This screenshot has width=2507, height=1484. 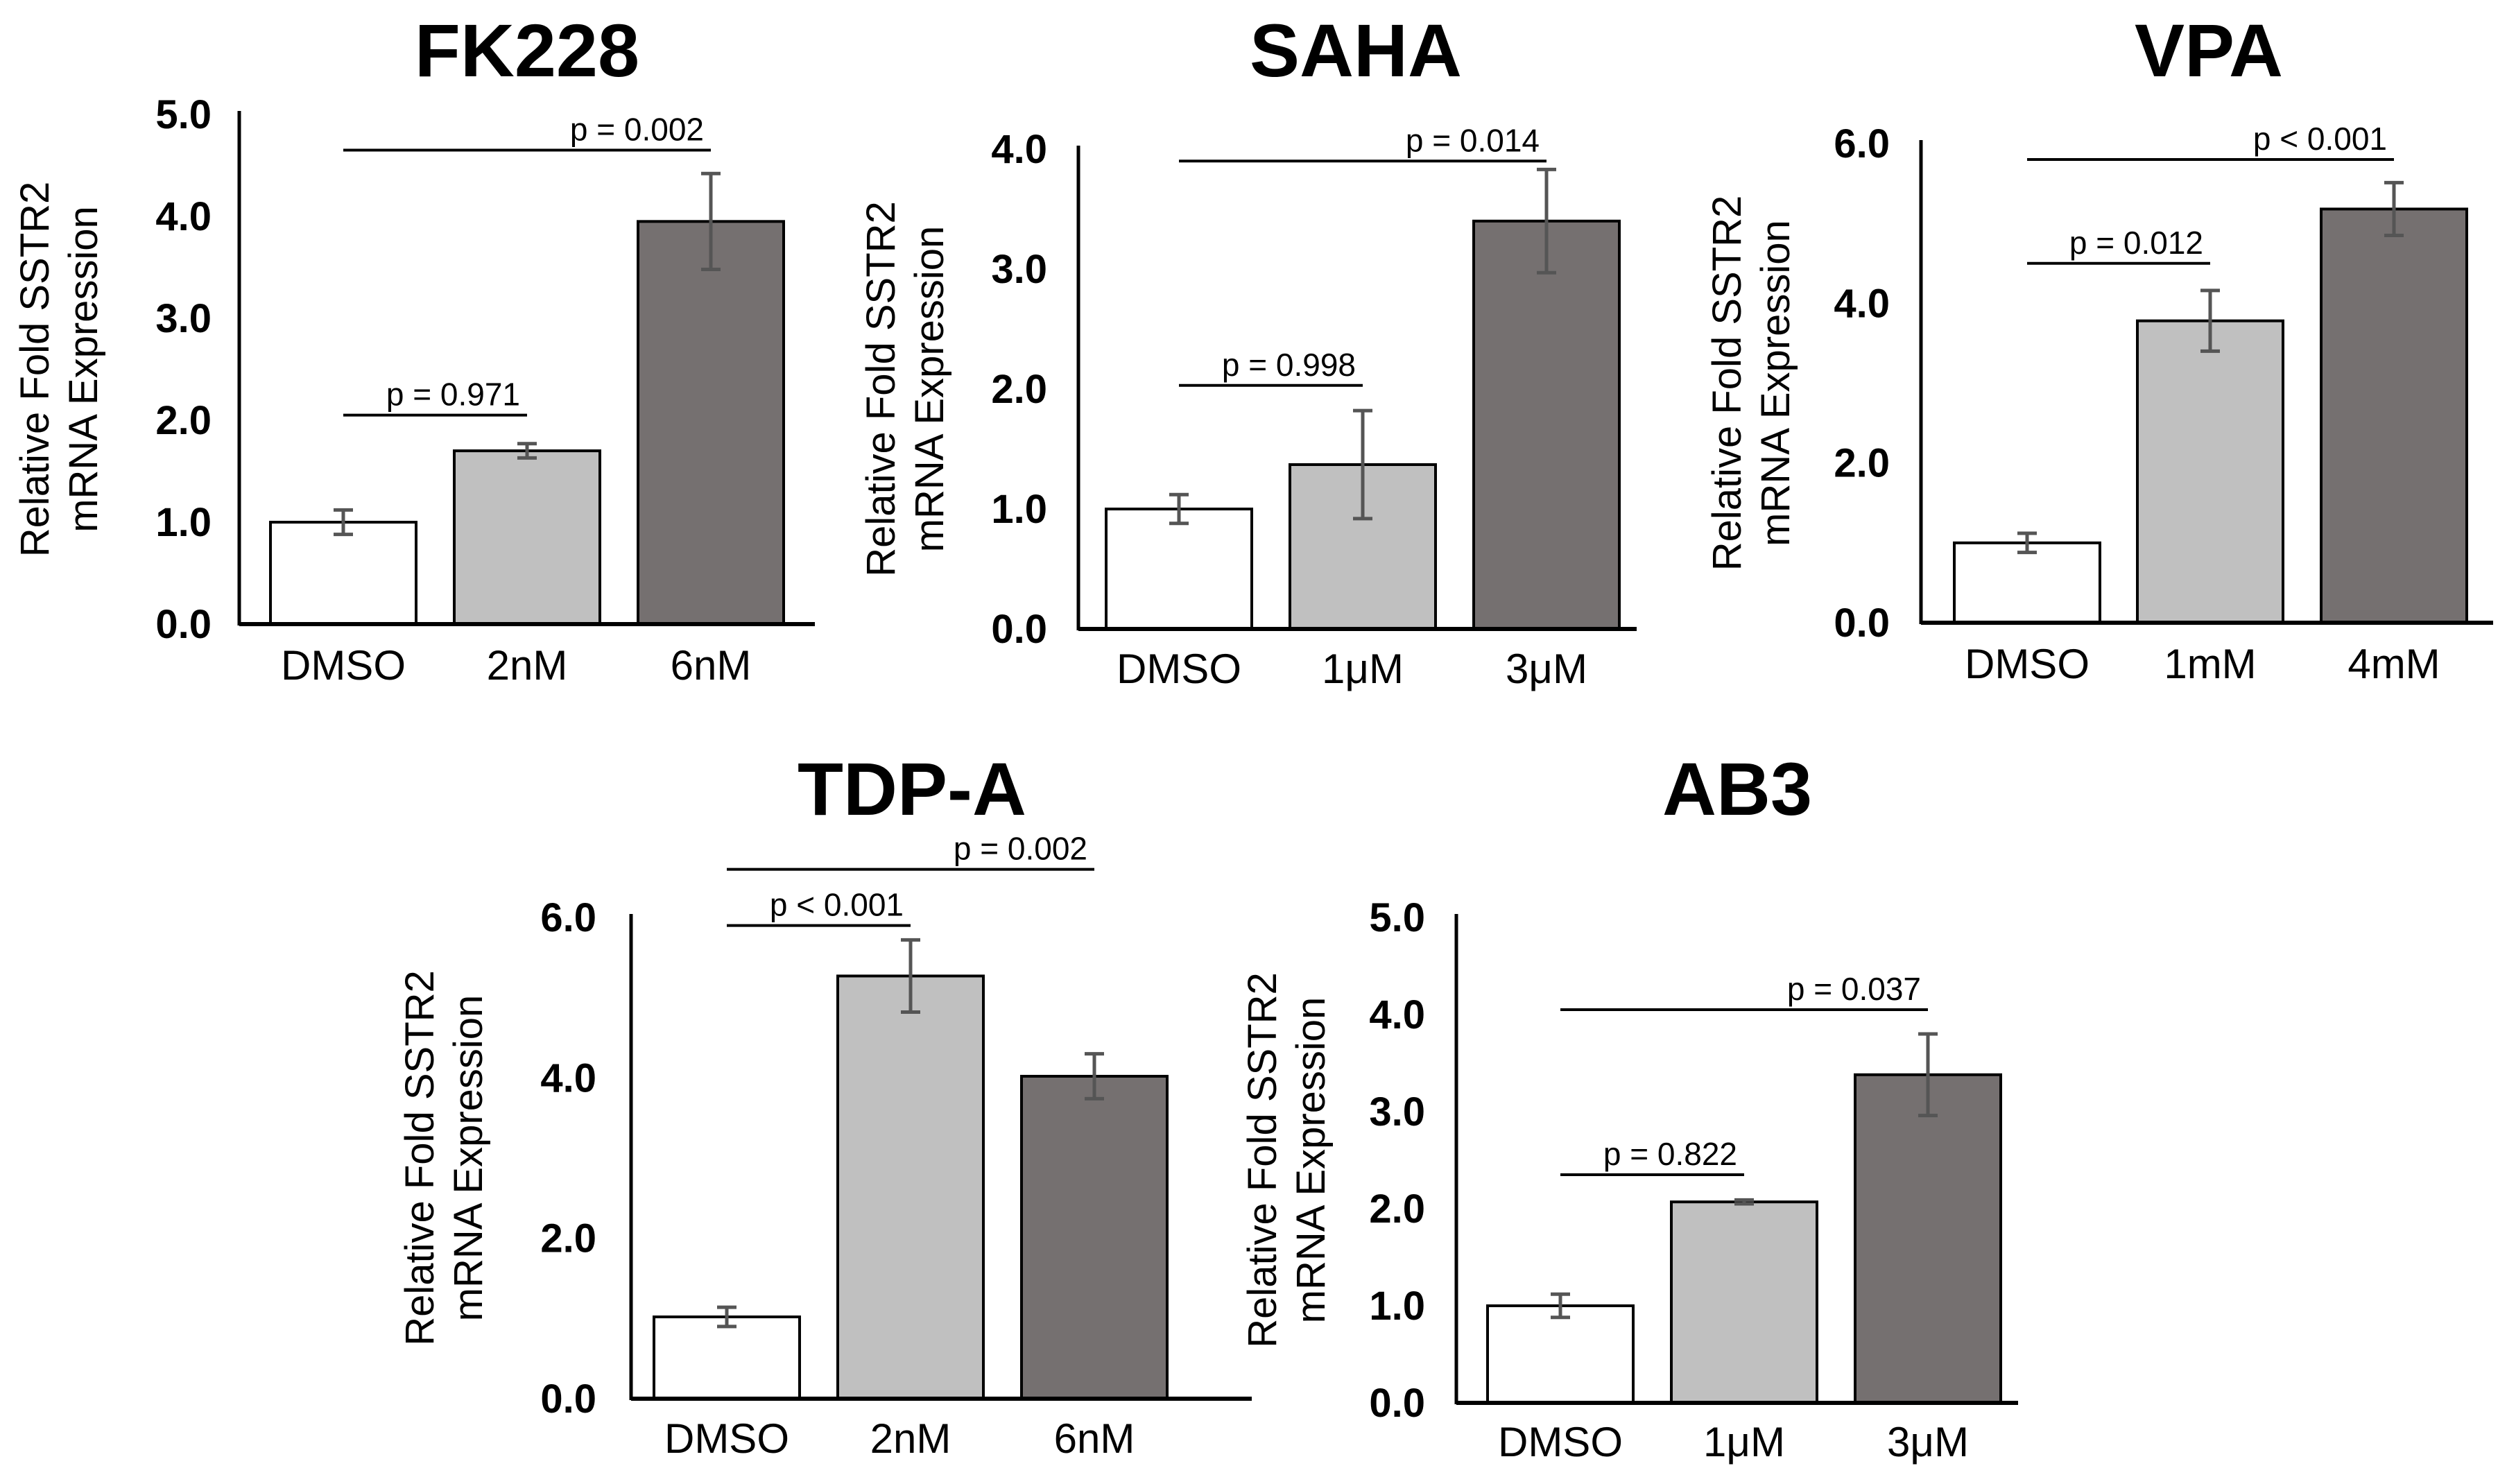 What do you see at coordinates (1670, 1154) in the screenshot?
I see `p-value-label: p = 0.822` at bounding box center [1670, 1154].